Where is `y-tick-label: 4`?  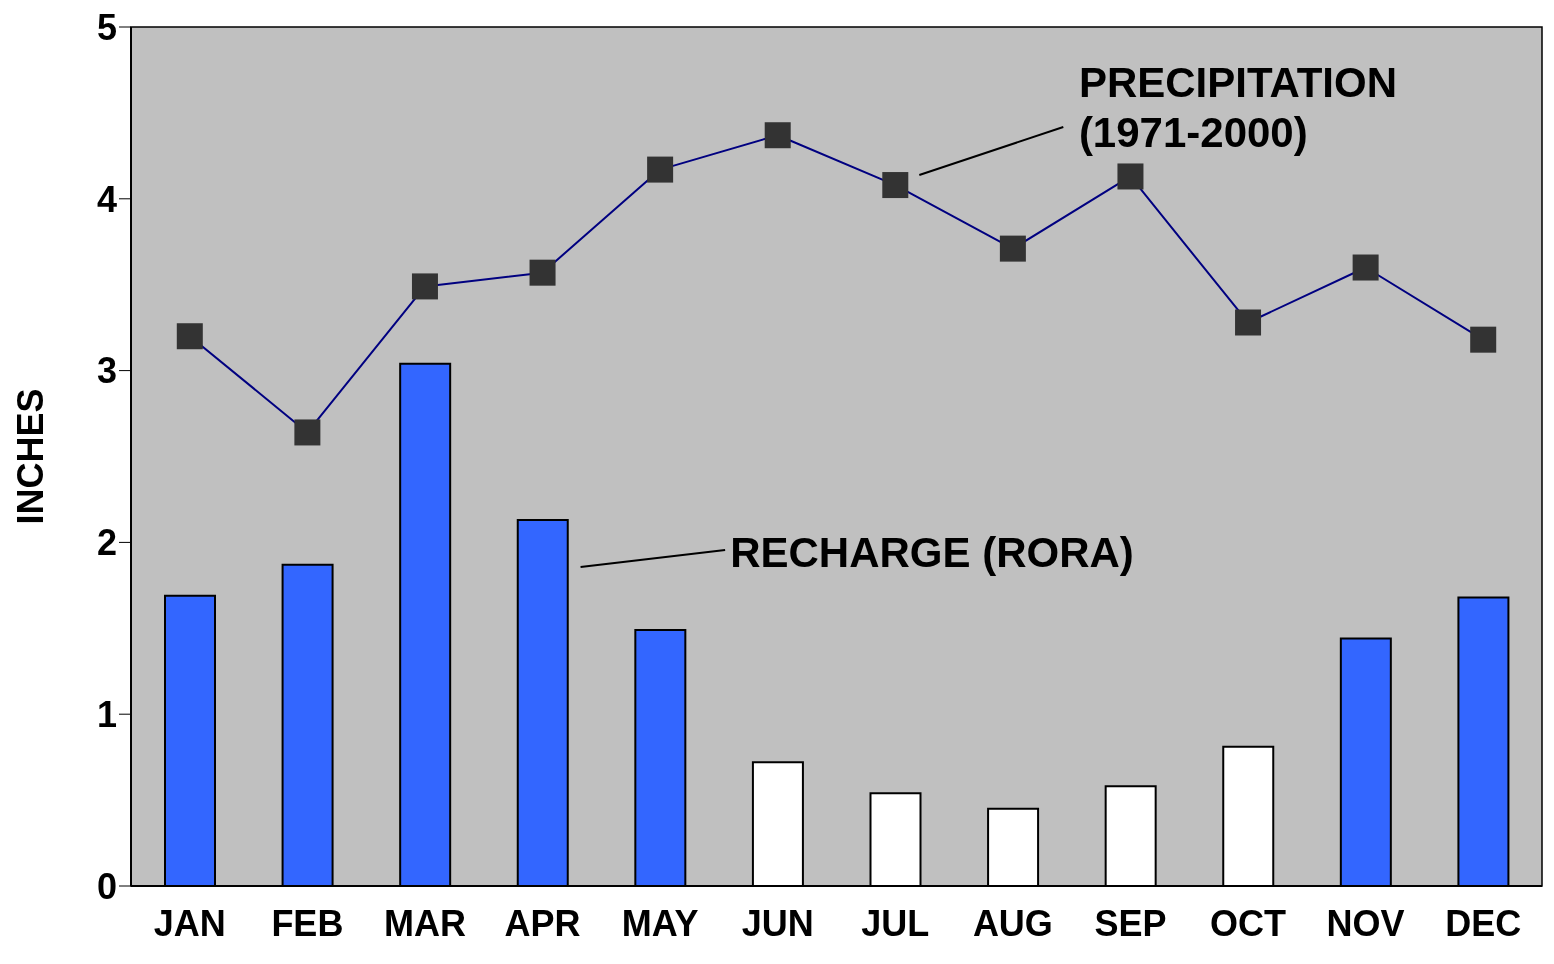 y-tick-label: 4 is located at coordinates (106, 199).